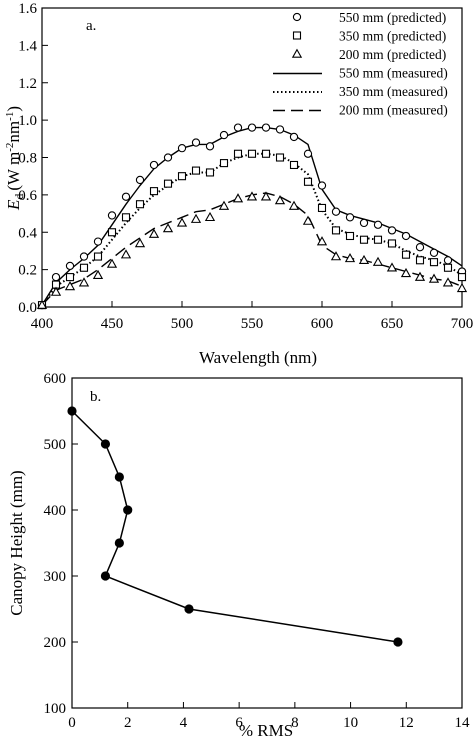 The image size is (474, 738). What do you see at coordinates (13, 205) in the screenshot?
I see `y-label-main: E` at bounding box center [13, 205].